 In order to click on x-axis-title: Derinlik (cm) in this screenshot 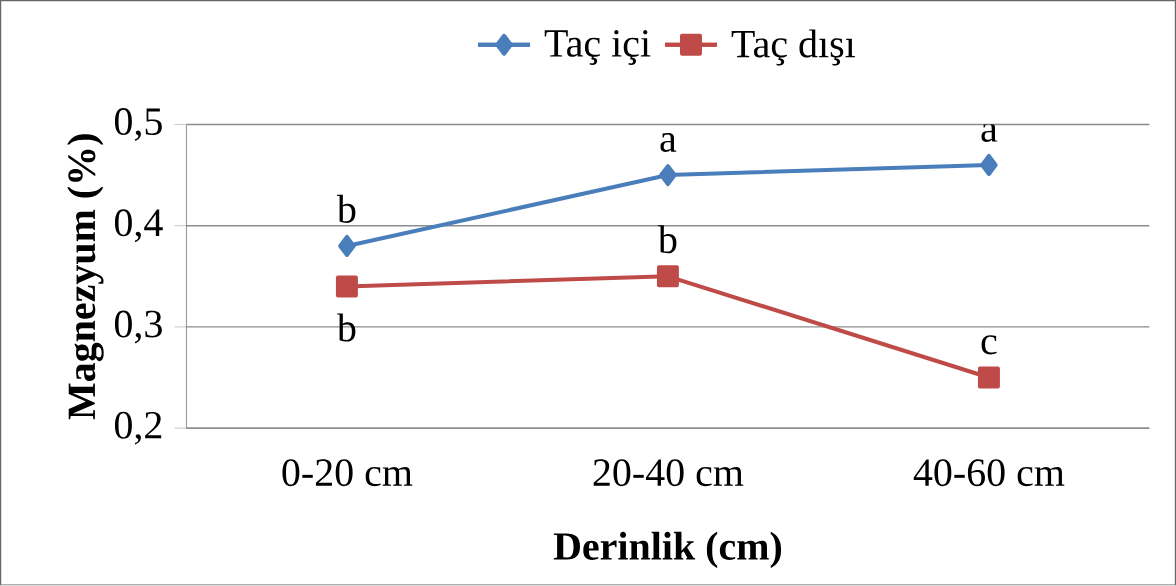, I will do `click(667, 550)`.